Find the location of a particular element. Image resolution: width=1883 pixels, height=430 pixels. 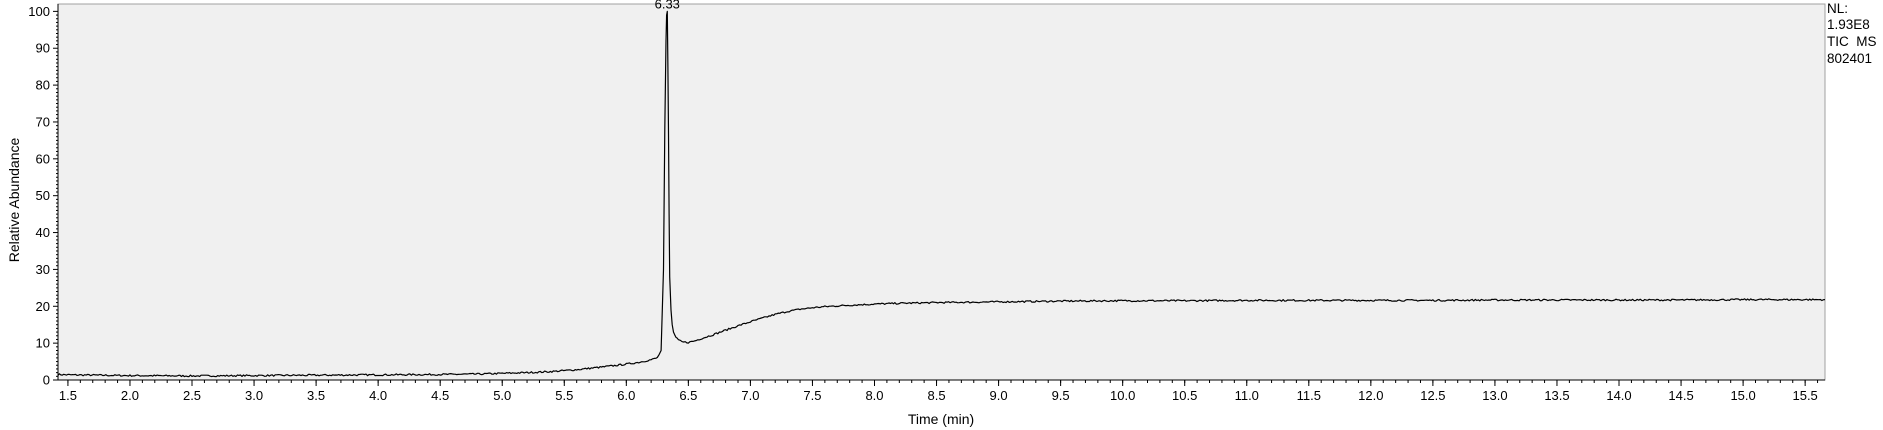

y-tick-label: 30 is located at coordinates (43, 269).